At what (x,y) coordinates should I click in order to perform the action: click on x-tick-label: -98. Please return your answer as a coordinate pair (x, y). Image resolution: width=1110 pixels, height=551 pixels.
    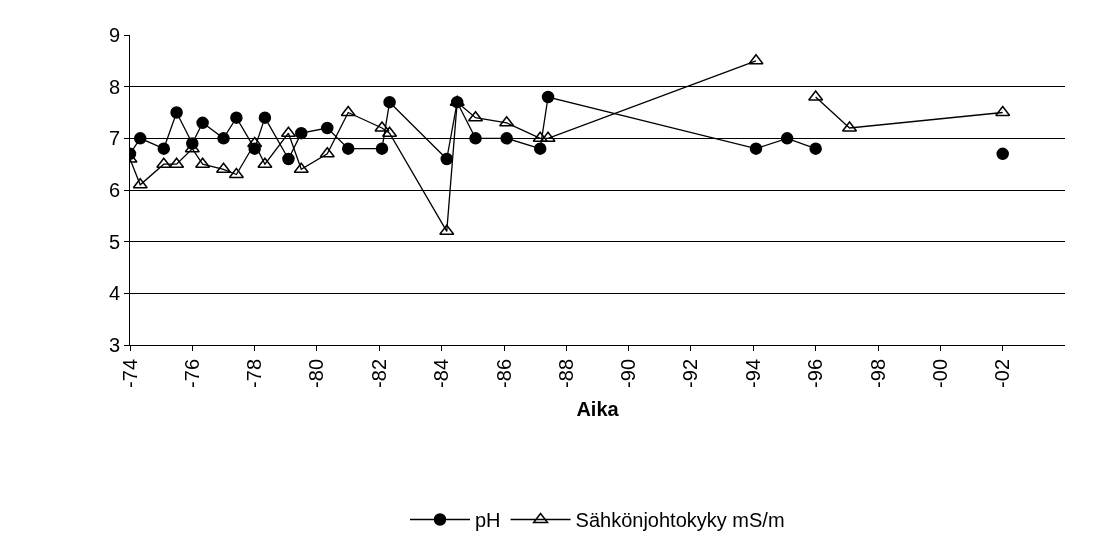
    Looking at the image, I should click on (877, 373).